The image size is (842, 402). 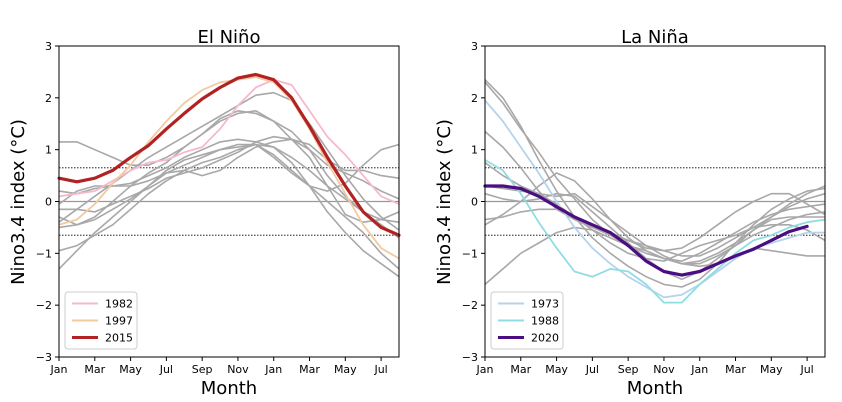 I want to click on legend-label-1982: 1982, so click(x=119, y=304).